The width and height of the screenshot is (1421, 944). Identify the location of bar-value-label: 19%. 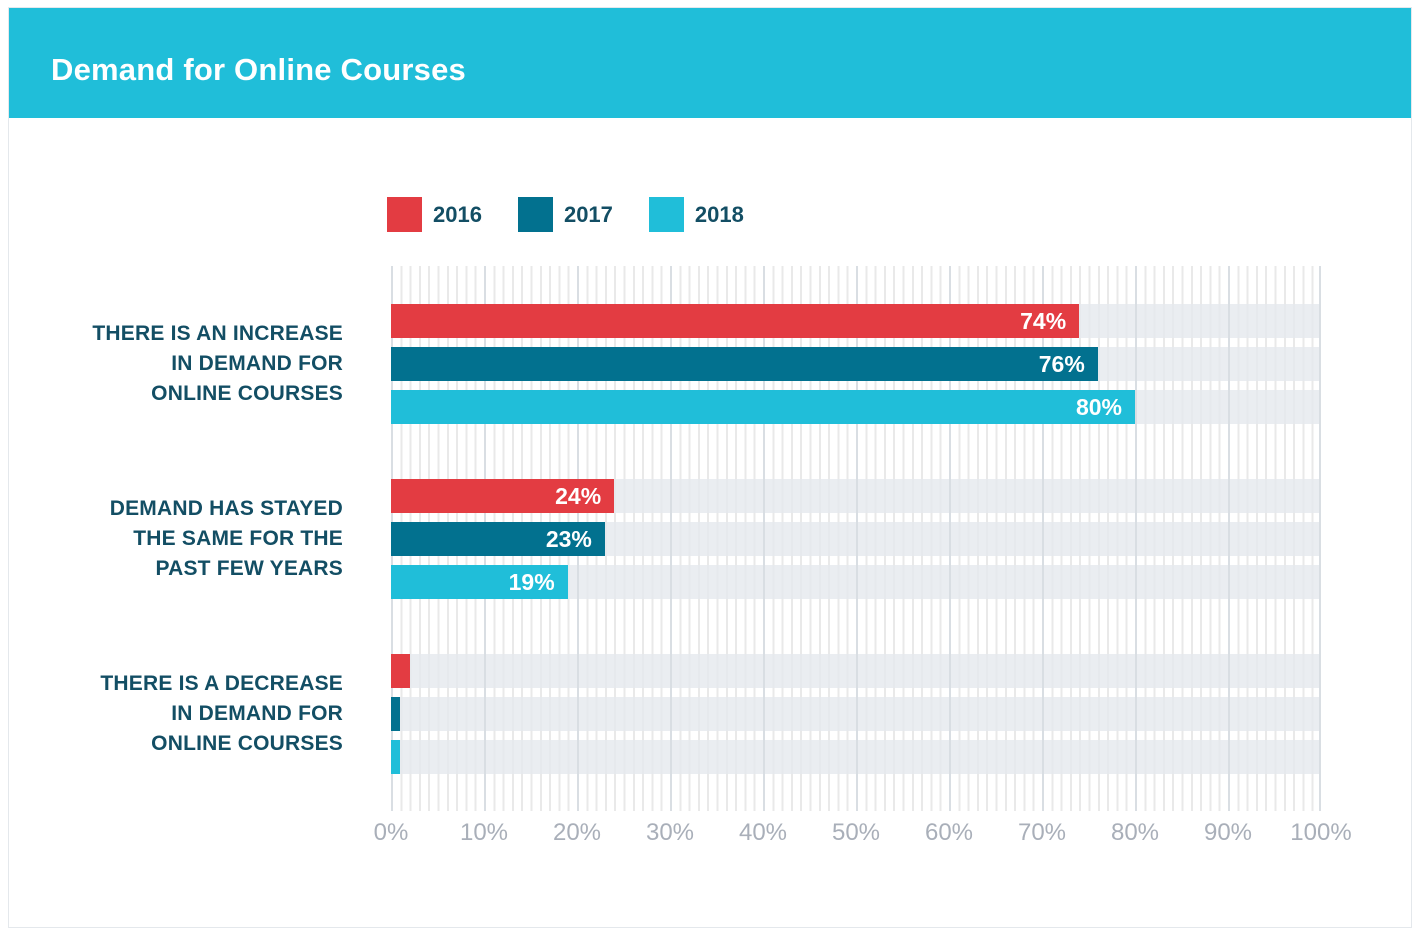
(531, 581).